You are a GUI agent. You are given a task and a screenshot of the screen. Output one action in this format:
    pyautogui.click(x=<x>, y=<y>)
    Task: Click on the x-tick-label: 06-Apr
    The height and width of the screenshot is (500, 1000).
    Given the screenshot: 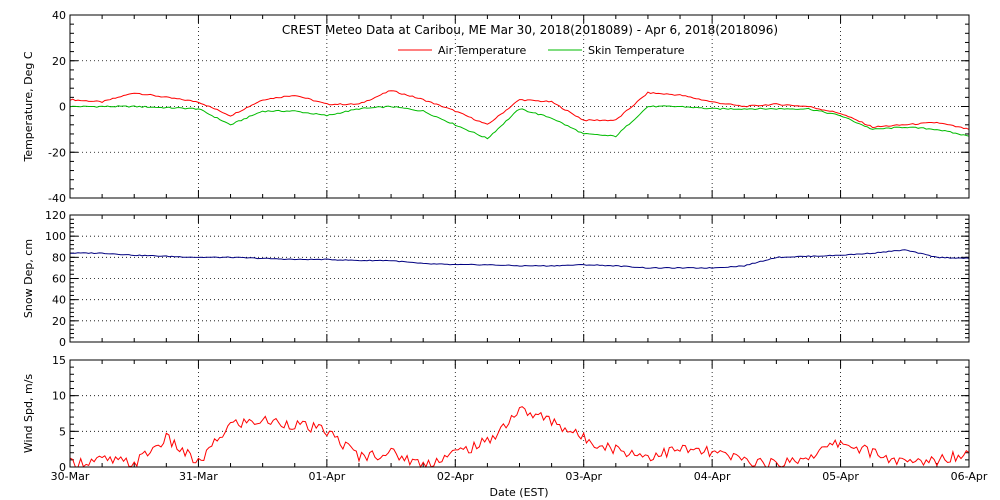 What is the action you would take?
    pyautogui.click(x=969, y=476)
    